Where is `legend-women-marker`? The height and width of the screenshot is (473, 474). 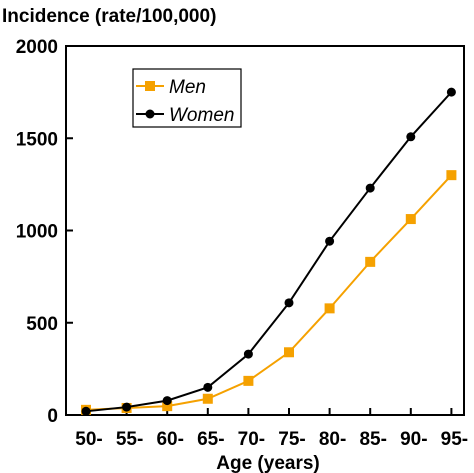 legend-women-marker is located at coordinates (150, 114).